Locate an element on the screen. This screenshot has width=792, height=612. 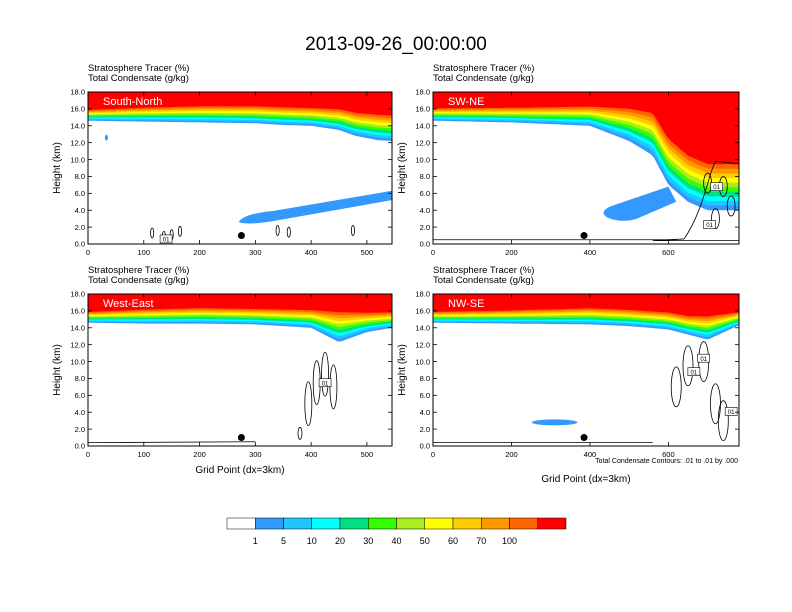
contour-label-text: 01 is located at coordinates (709, 226).